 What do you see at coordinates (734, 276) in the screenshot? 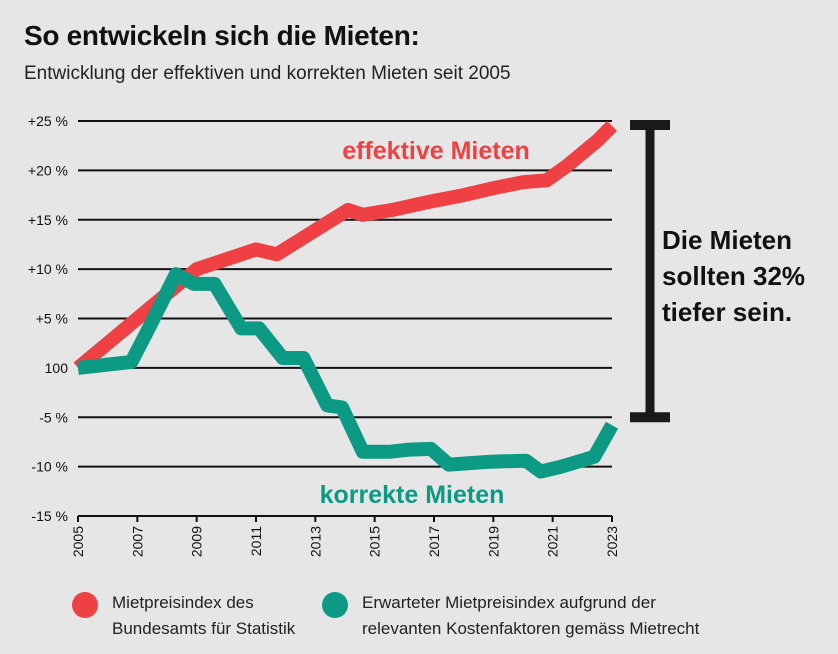
I see `callout-line-2: sollten 32%` at bounding box center [734, 276].